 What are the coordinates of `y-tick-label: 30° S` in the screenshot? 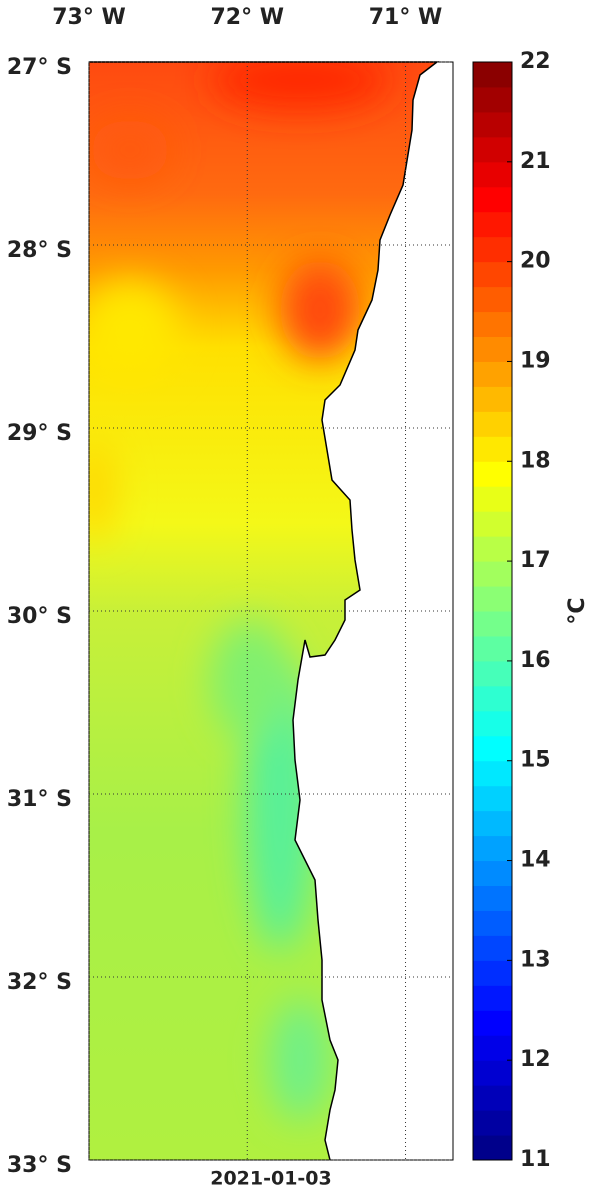 It's located at (39, 616).